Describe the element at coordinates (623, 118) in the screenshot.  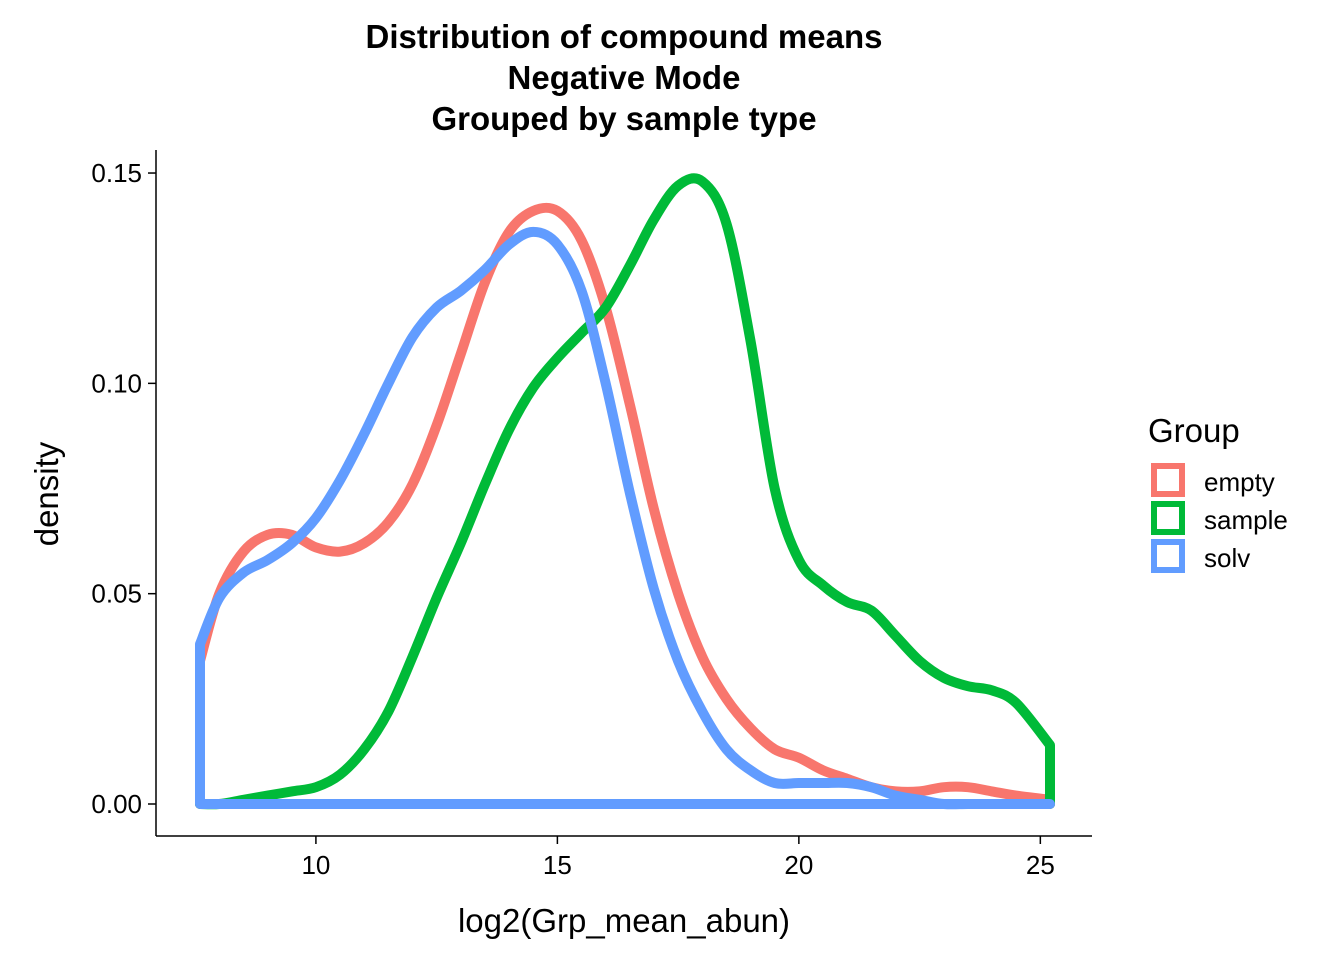
I see `chart-title-line-3: Grouped by sample type` at that location.